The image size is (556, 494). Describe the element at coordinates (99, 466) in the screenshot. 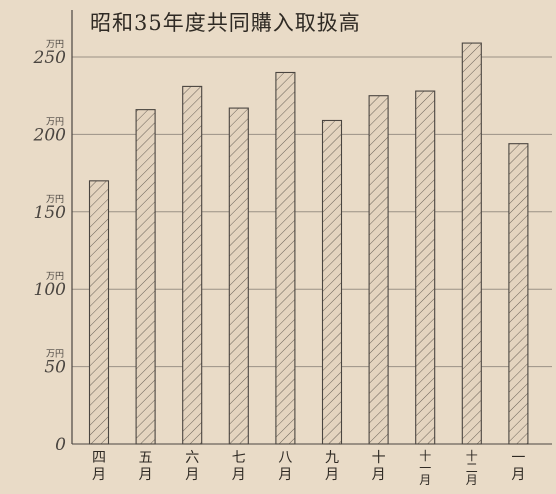

I see `x-tick-label: 四月` at that location.